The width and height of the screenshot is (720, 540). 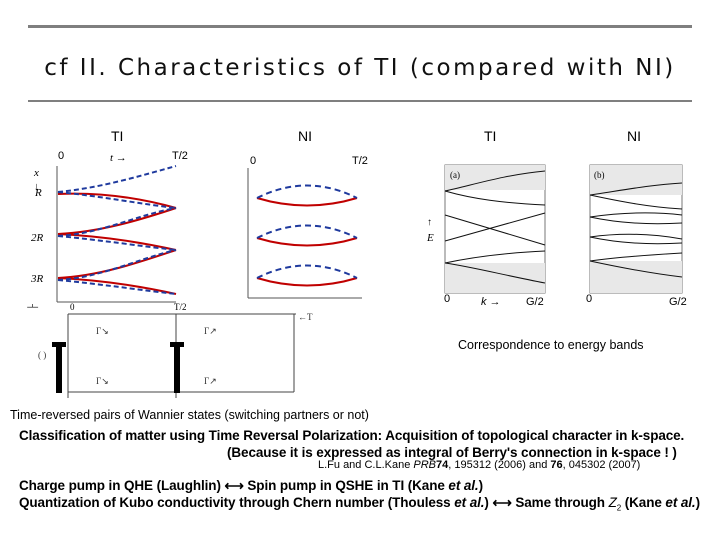 What do you see at coordinates (589, 299) in the screenshot?
I see `band-ni-k-start: 0` at bounding box center [589, 299].